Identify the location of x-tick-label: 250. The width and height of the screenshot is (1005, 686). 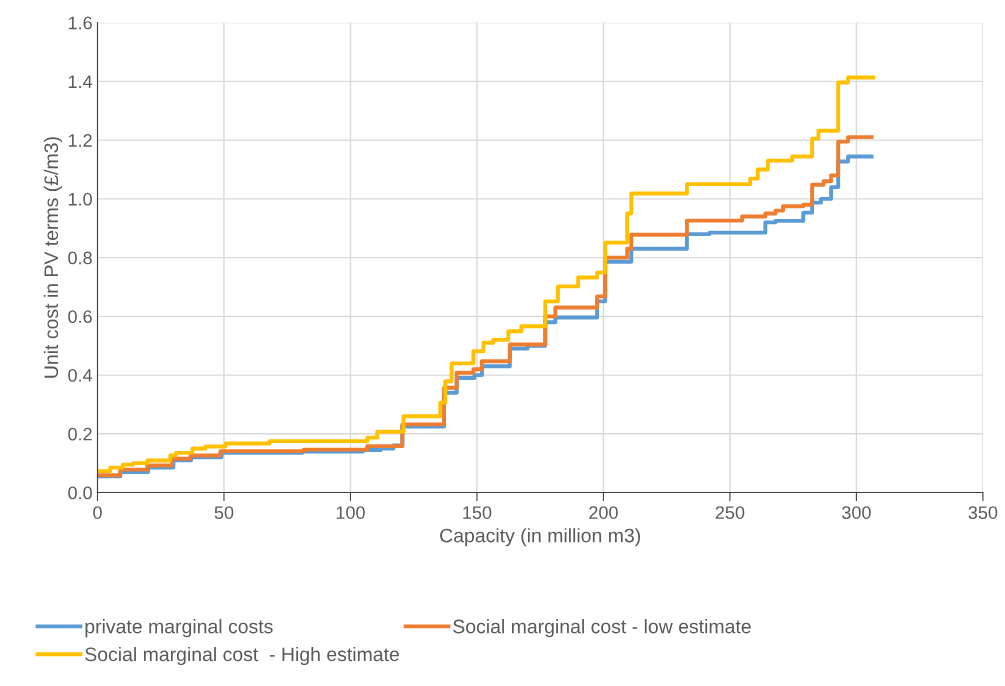
(730, 512).